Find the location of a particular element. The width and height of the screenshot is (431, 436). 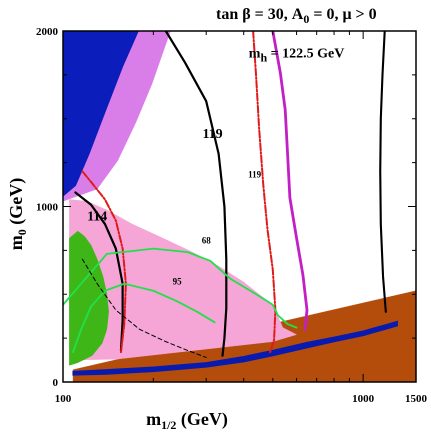

x-tick-label-1000: 1000 is located at coordinates (363, 399).